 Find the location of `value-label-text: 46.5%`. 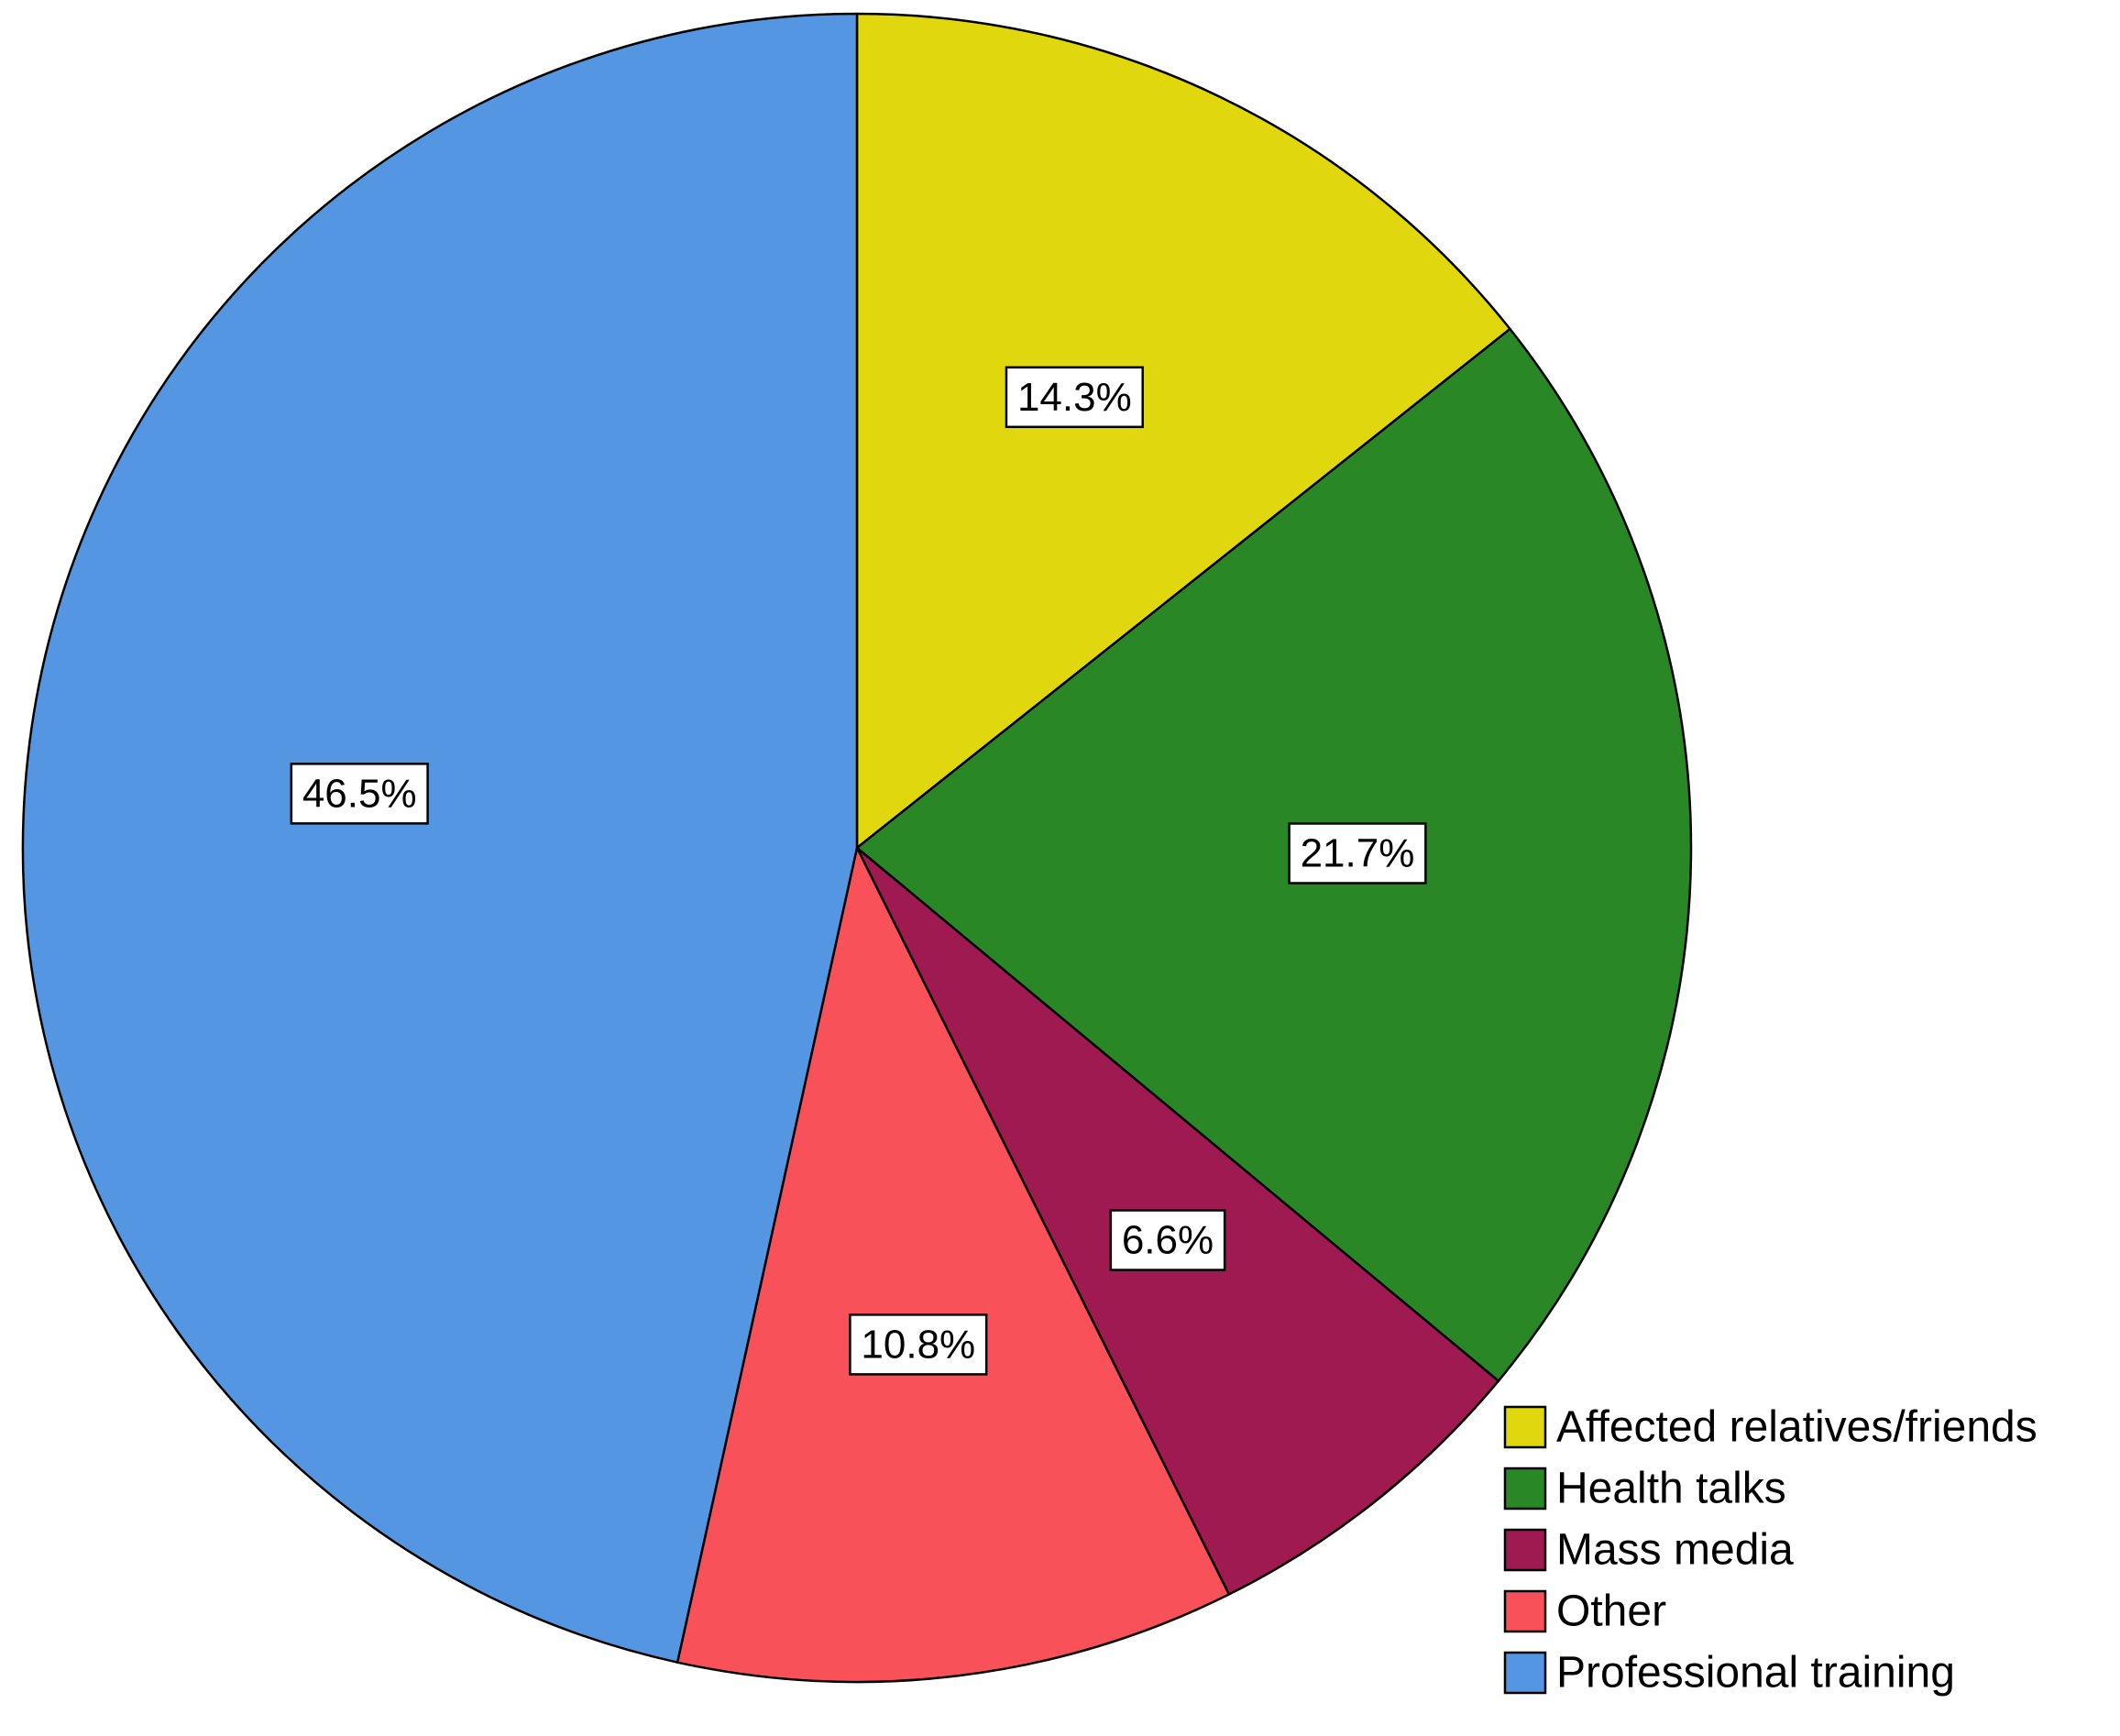

value-label-text: 46.5% is located at coordinates (359, 793).